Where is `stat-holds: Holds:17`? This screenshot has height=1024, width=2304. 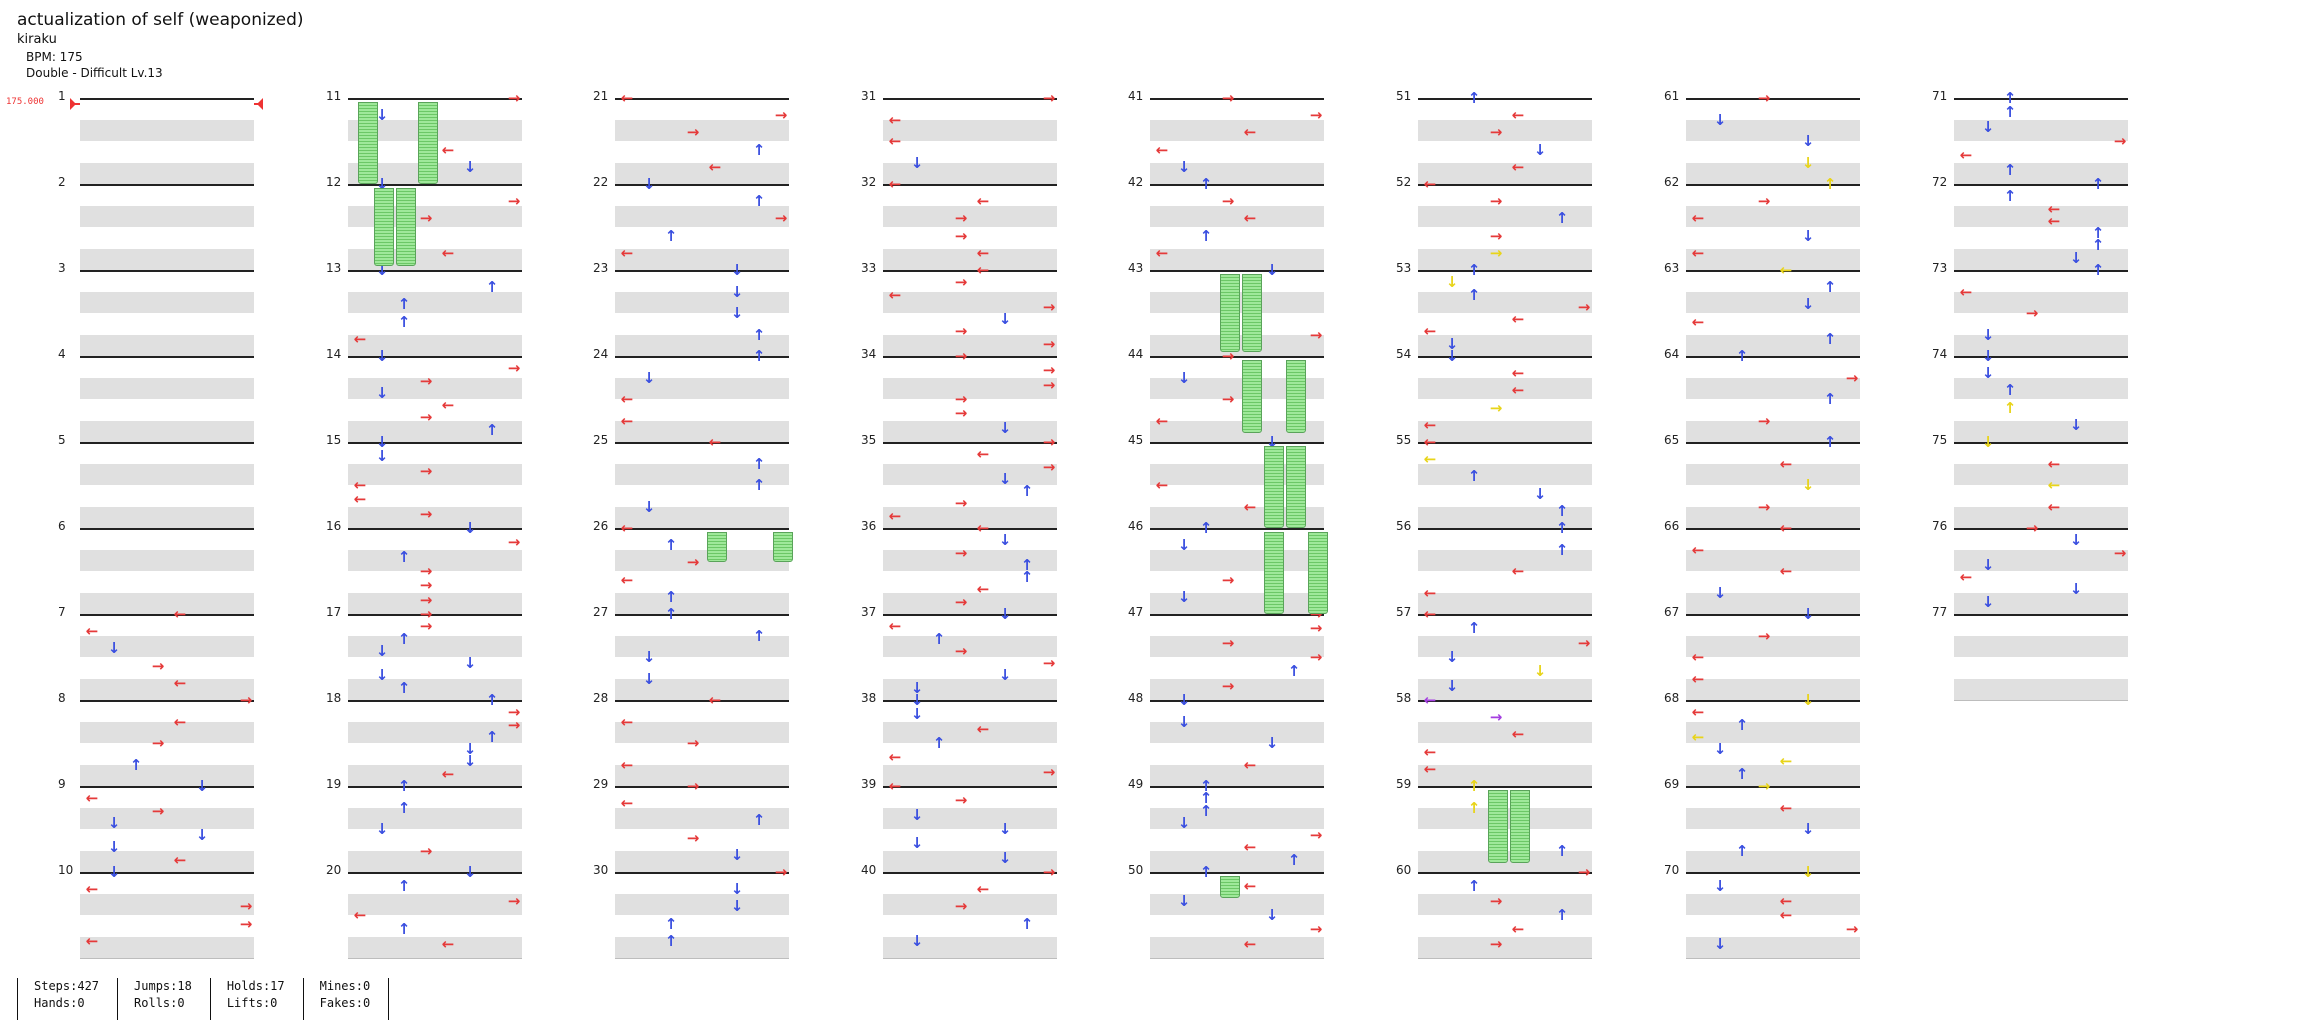
stat-holds: Holds:17 is located at coordinates (255, 986).